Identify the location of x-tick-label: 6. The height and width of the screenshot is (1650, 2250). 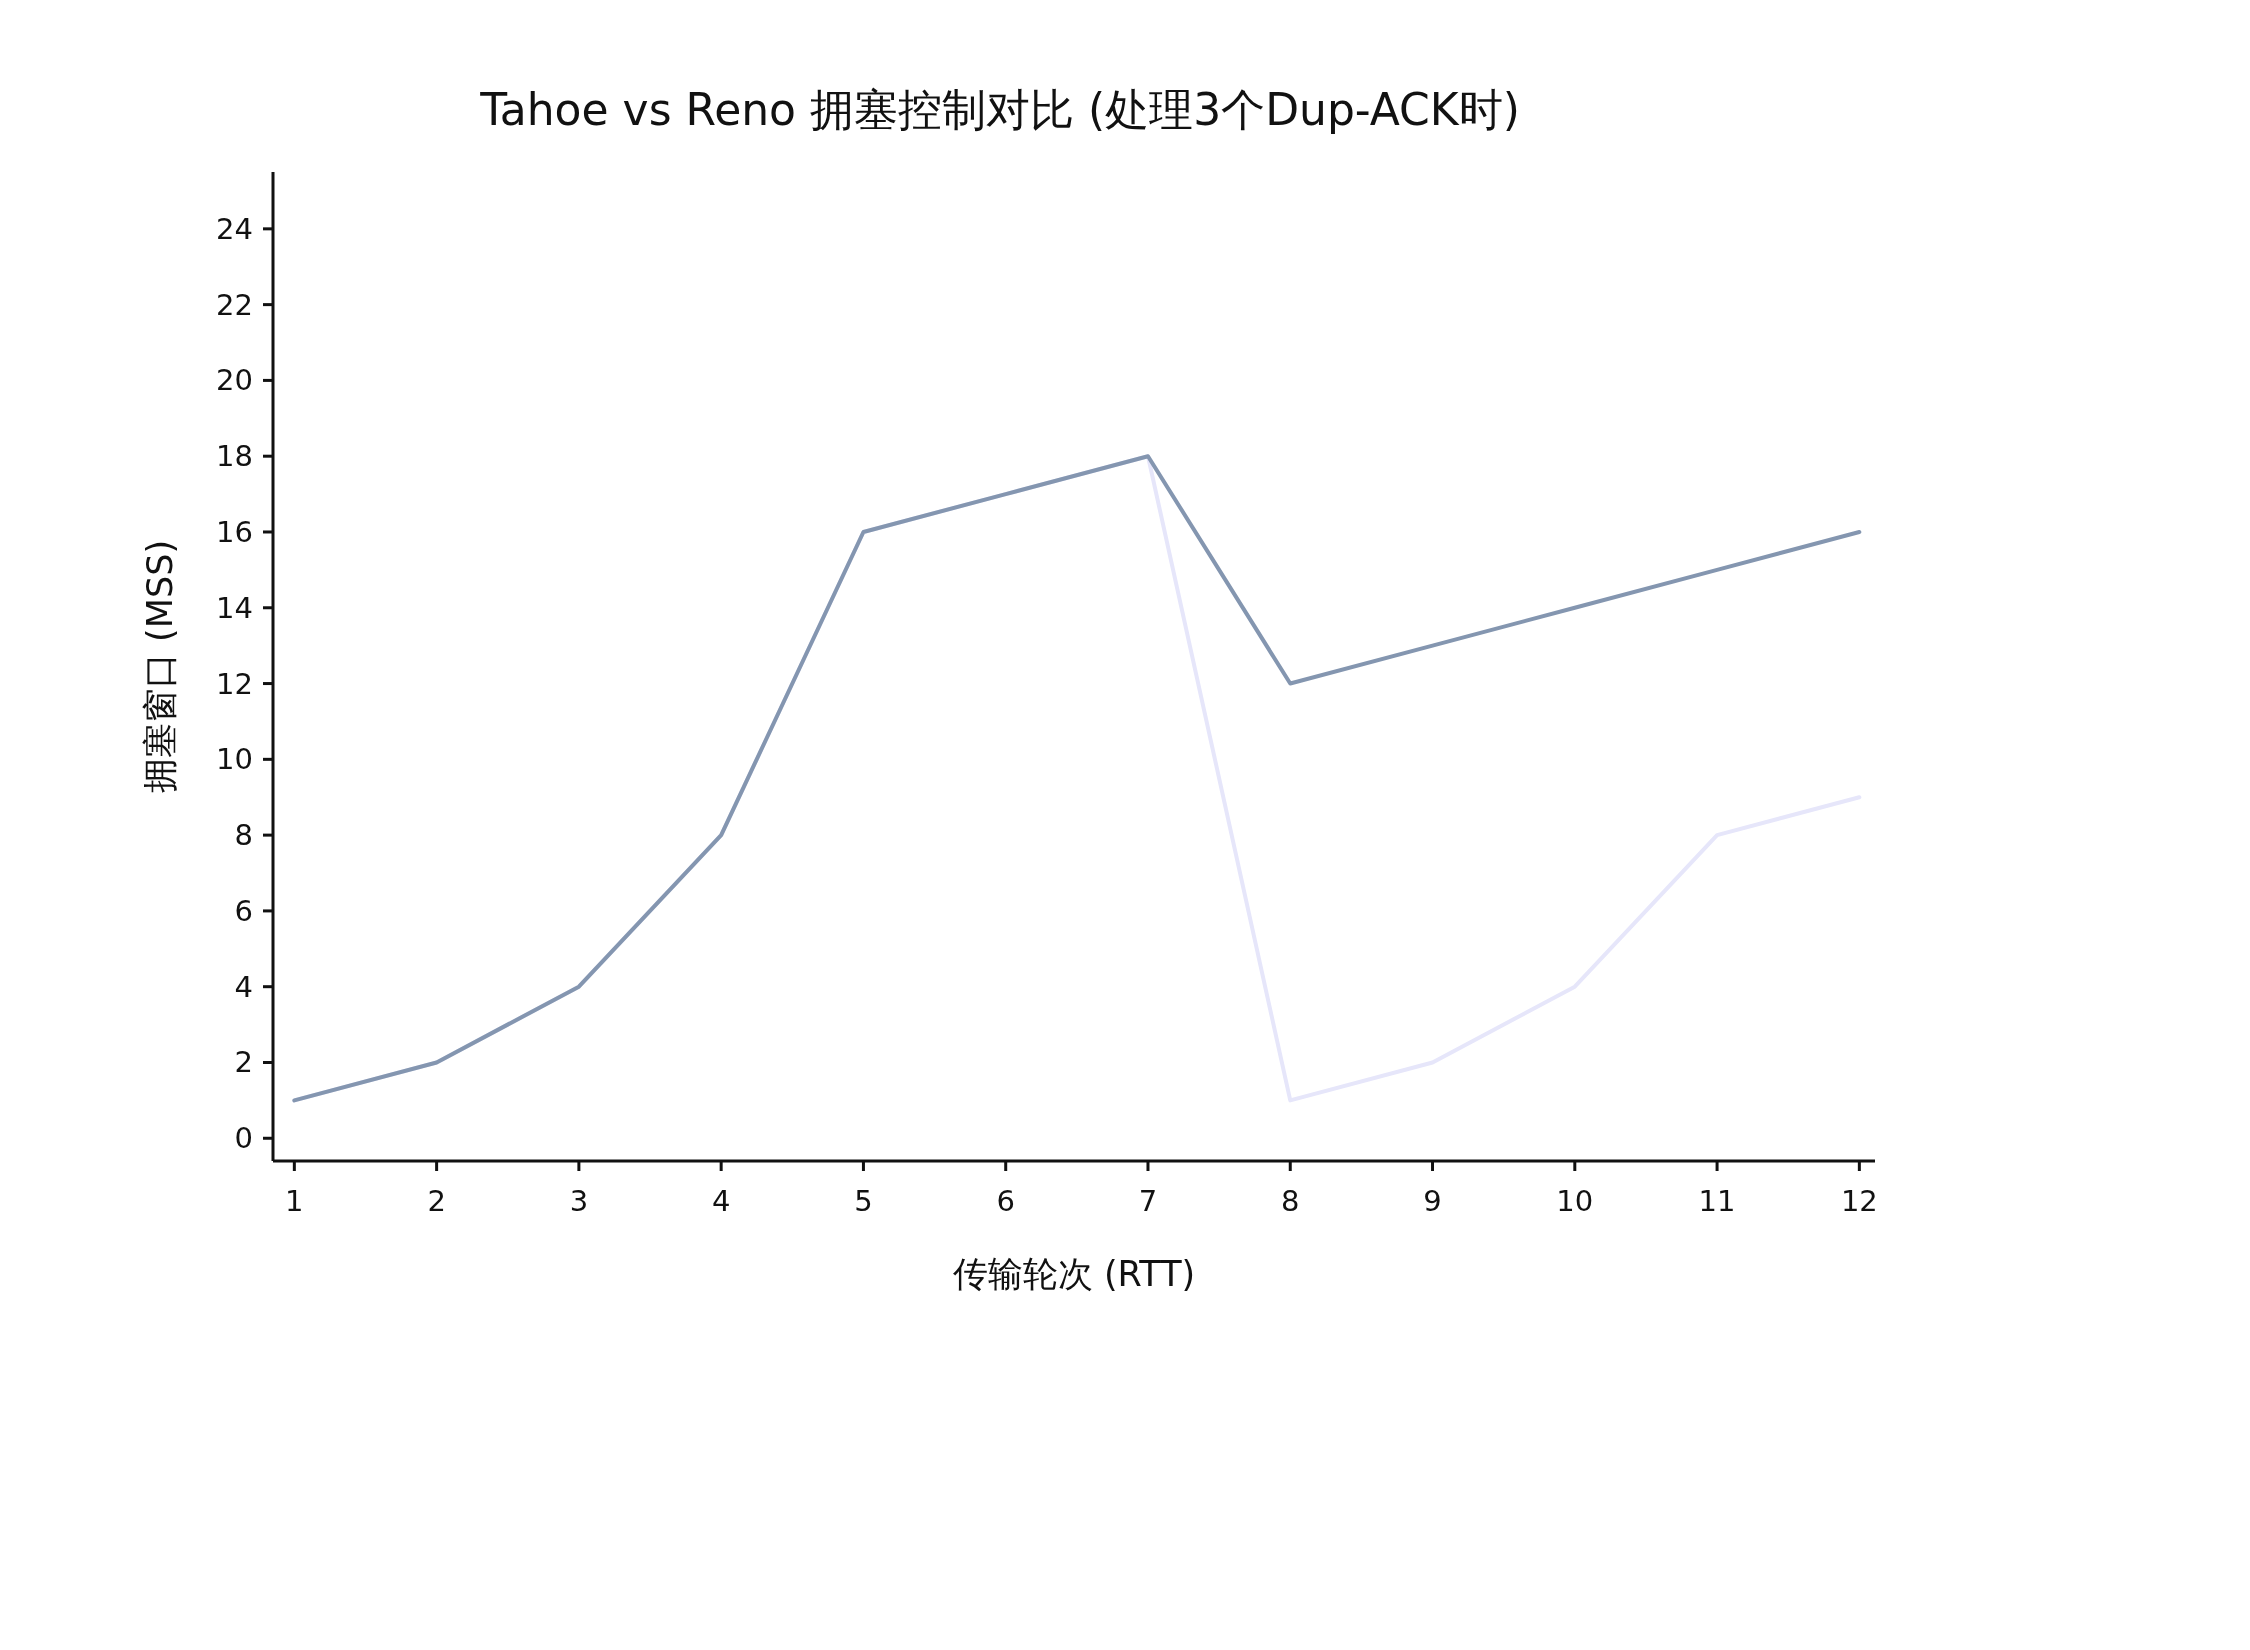
(1005, 1201).